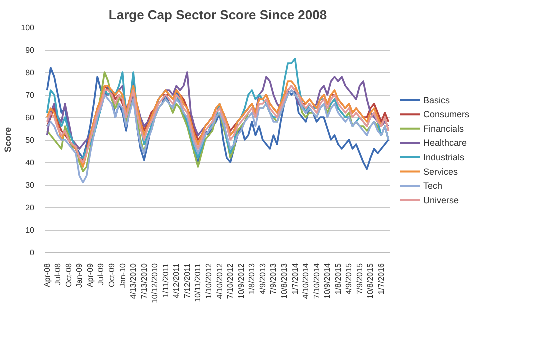  What do you see at coordinates (31, 140) in the screenshot?
I see `y-tick-label: 50` at bounding box center [31, 140].